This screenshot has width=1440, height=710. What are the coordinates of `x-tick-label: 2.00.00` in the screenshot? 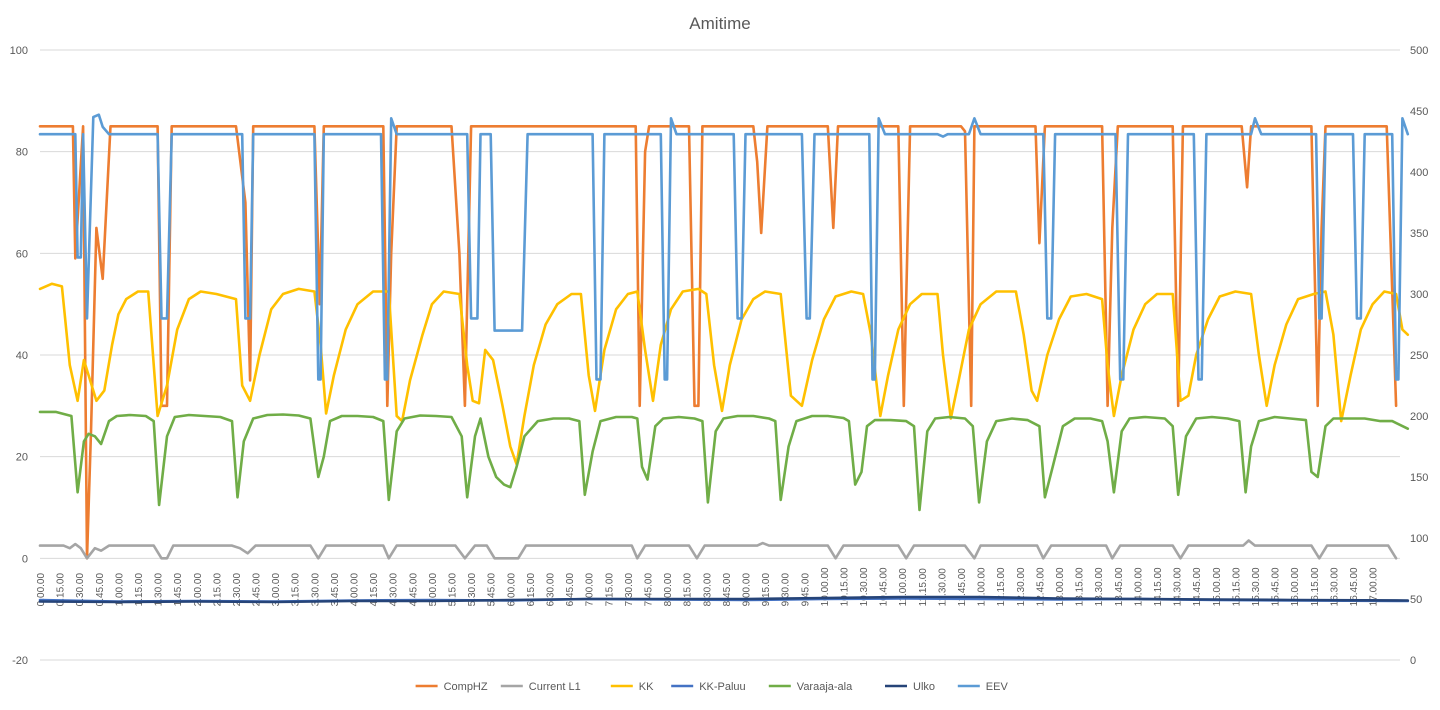 It's located at (198, 590).